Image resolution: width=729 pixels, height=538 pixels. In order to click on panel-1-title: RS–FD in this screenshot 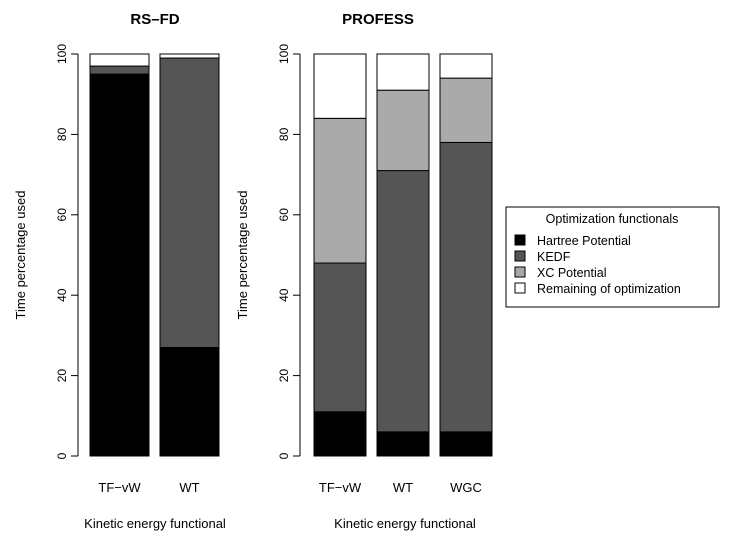, I will do `click(154, 19)`.